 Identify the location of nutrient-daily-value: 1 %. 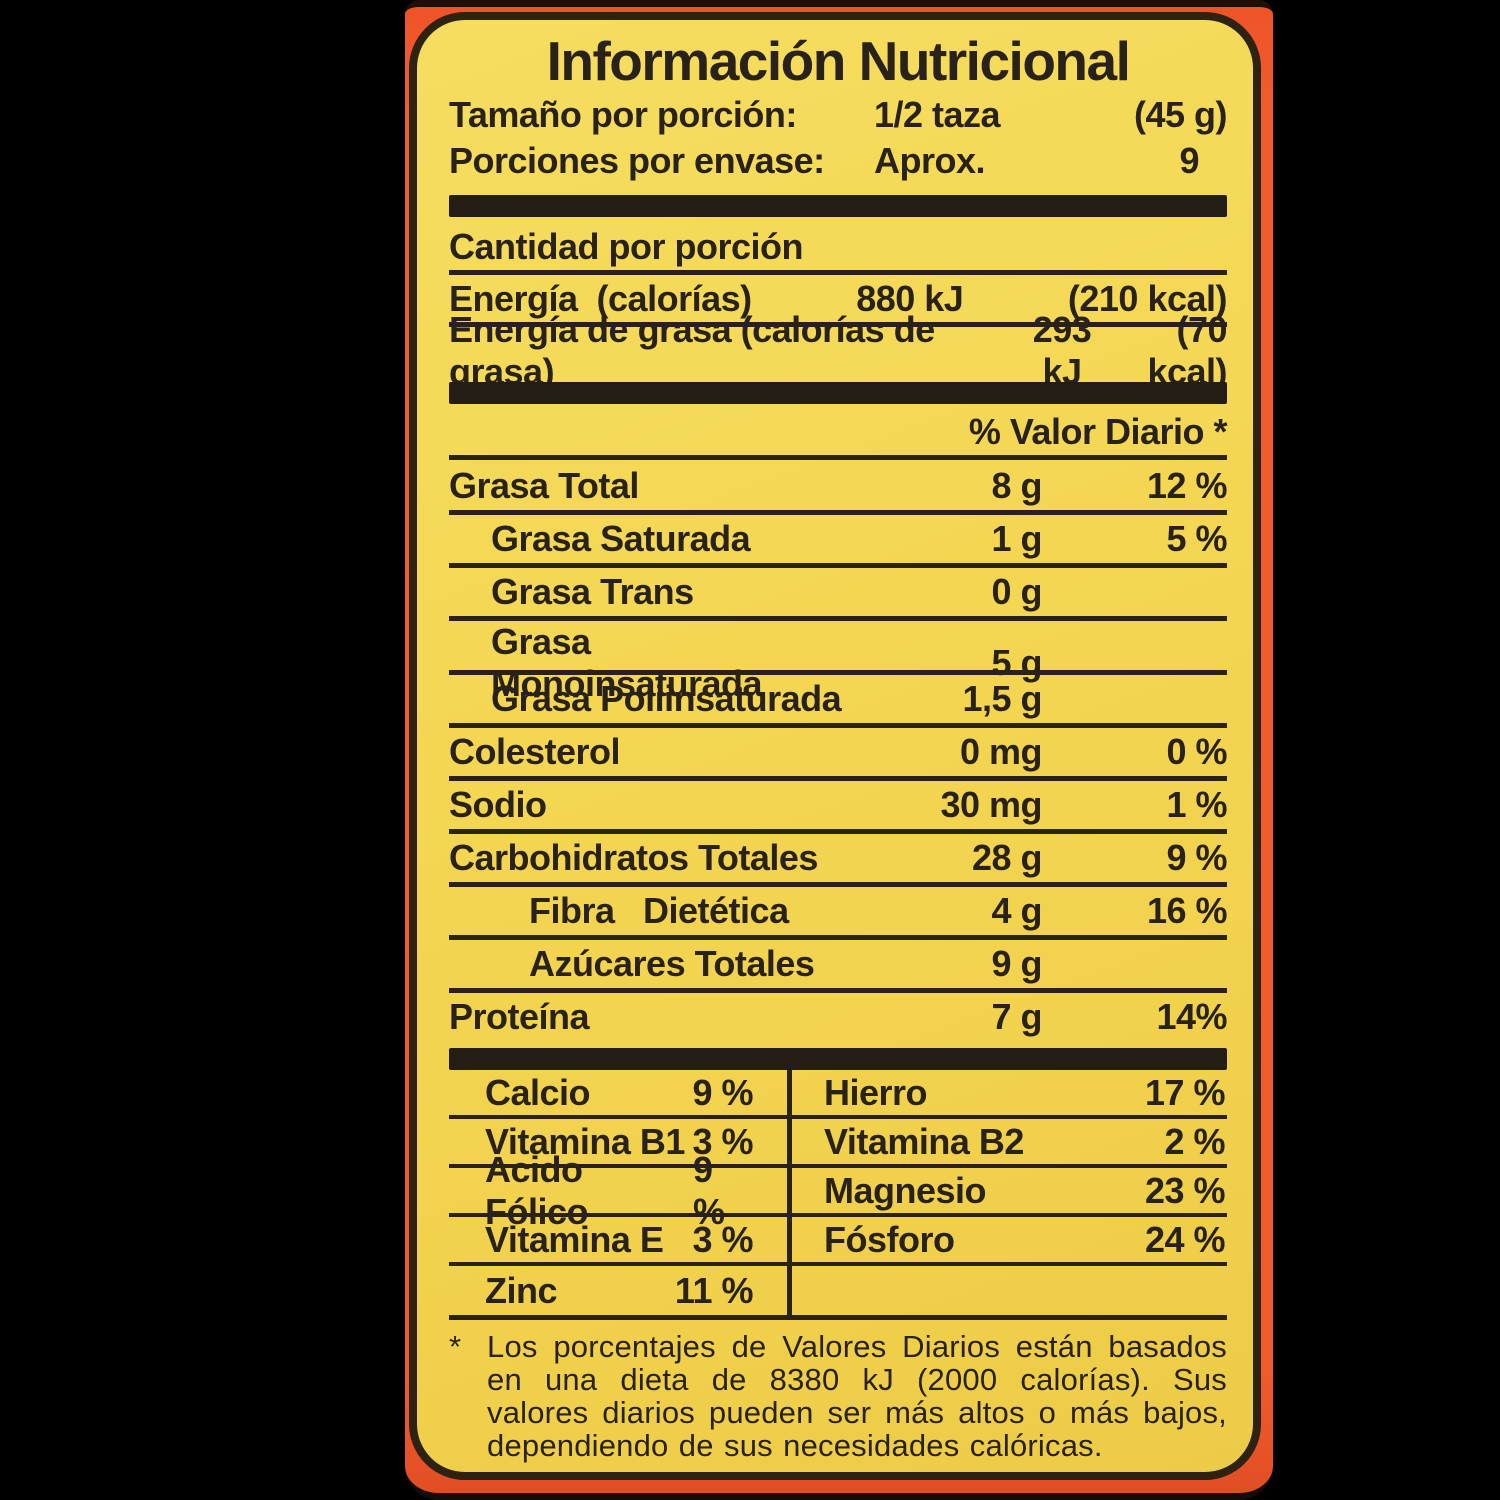
(1196, 805).